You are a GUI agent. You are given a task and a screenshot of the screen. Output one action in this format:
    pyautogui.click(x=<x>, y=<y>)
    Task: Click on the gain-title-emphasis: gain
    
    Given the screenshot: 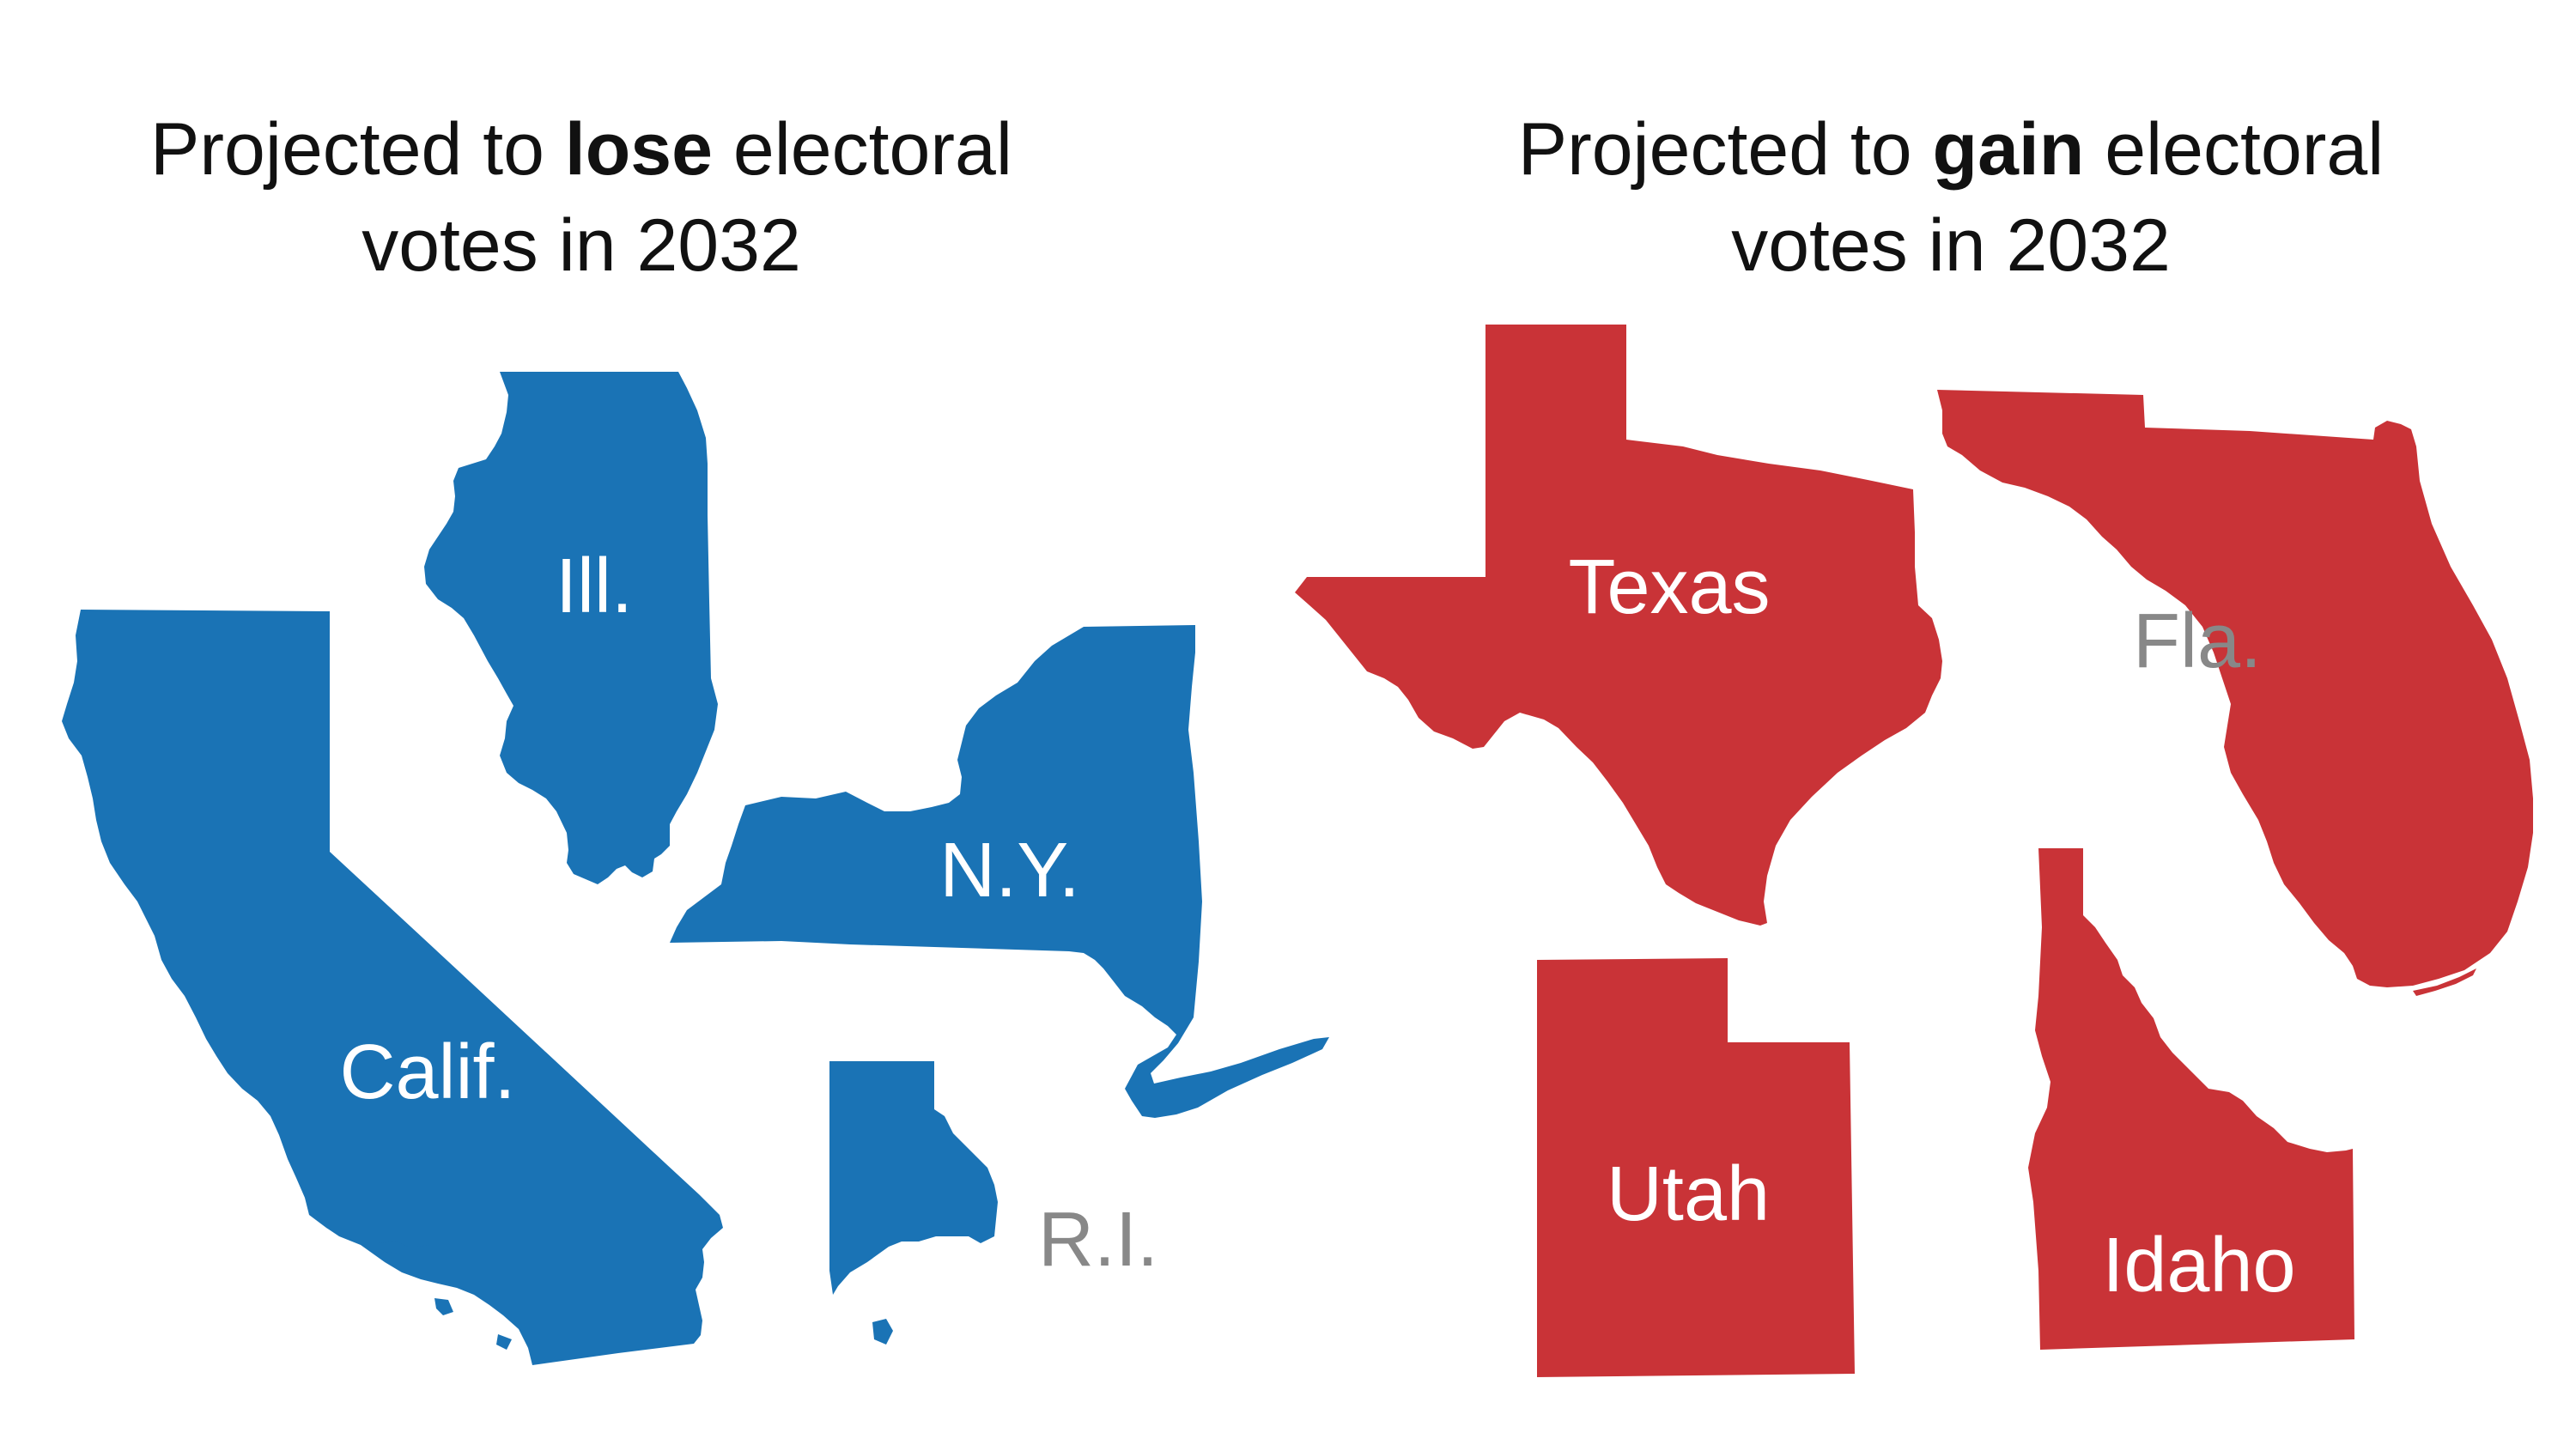 What is the action you would take?
    pyautogui.click(x=2009, y=150)
    